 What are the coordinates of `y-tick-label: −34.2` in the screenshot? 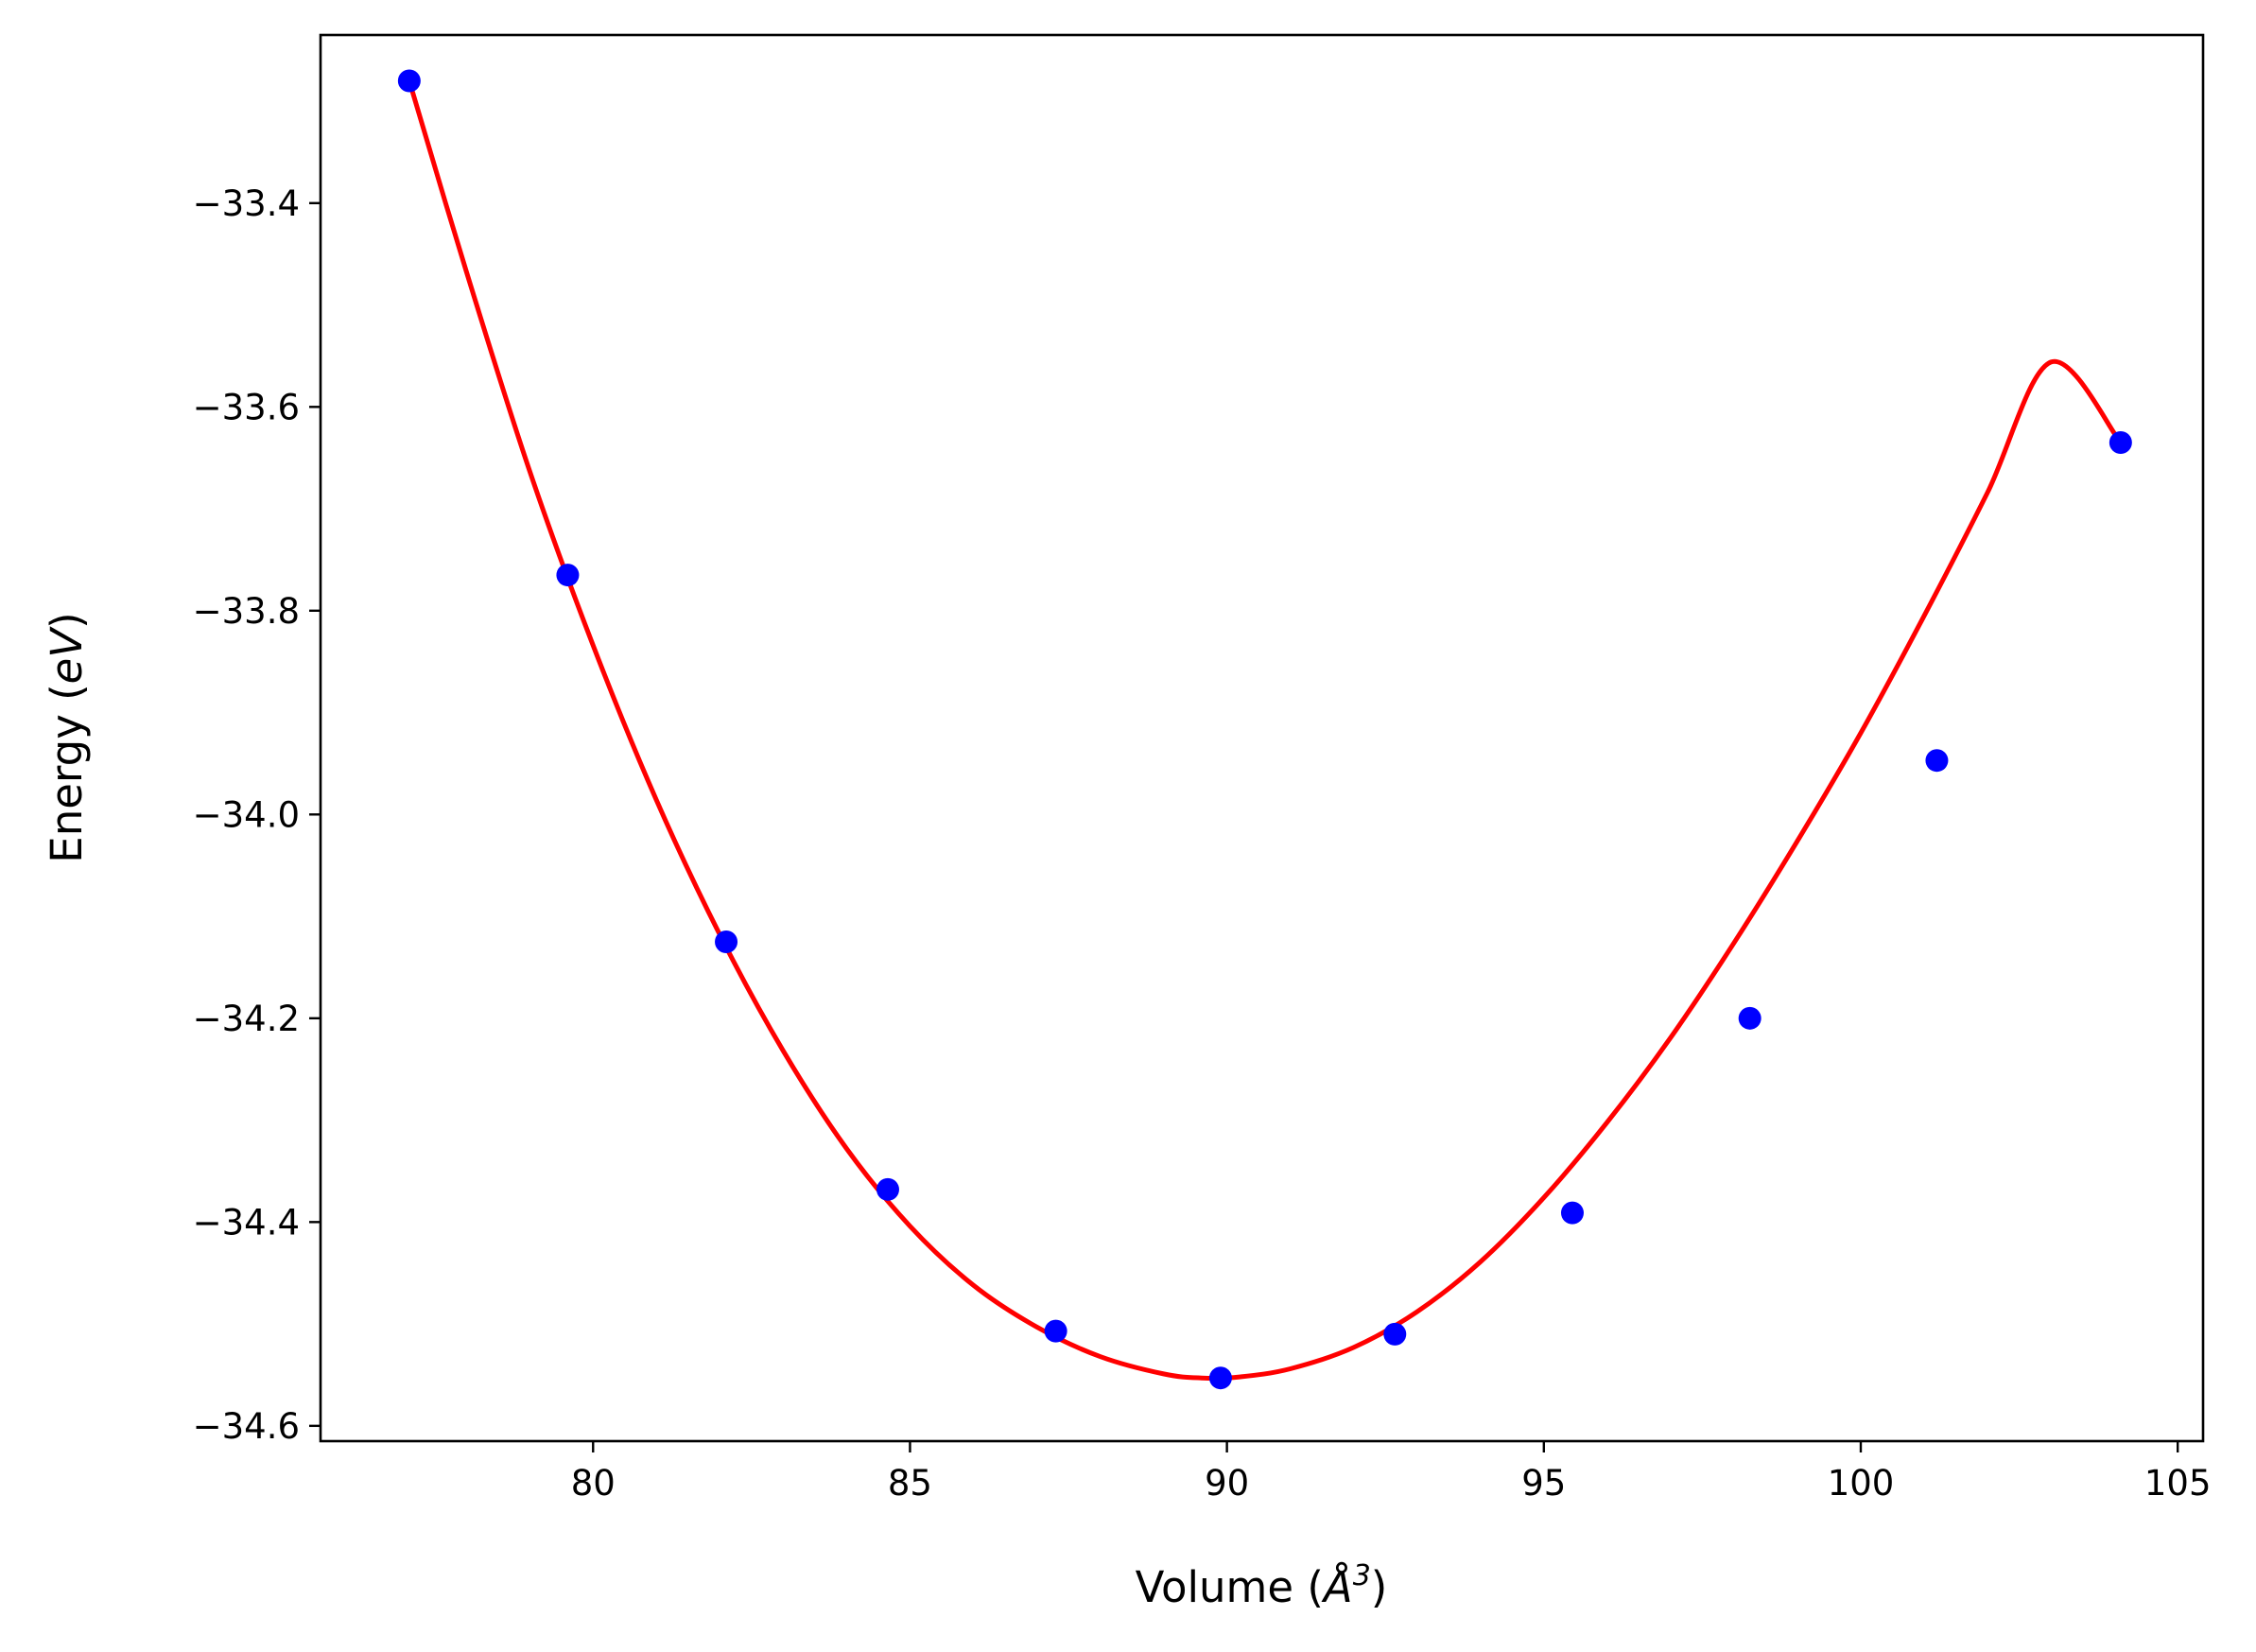 It's located at (246, 1019).